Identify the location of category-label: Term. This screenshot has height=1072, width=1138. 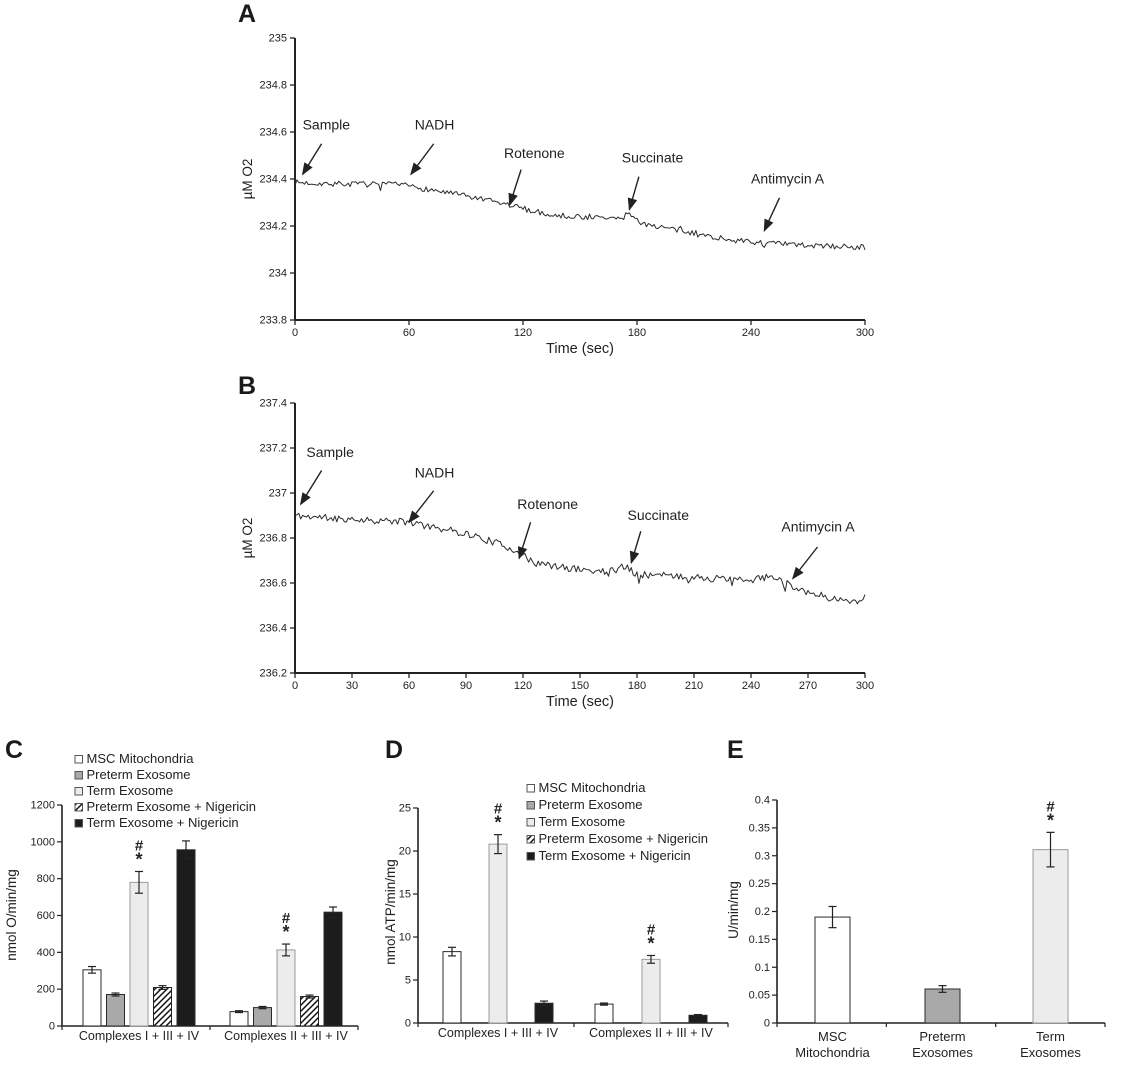
(1050, 1036).